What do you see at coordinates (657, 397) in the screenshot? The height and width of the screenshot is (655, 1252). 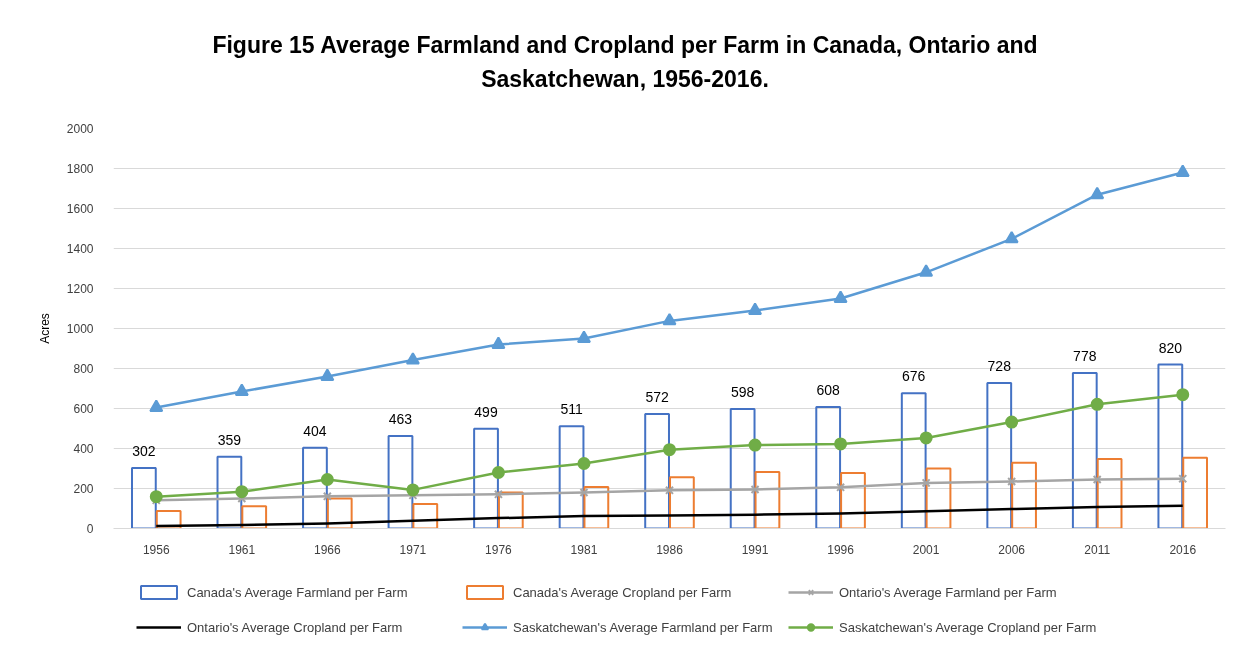 I see `data-label: 572` at bounding box center [657, 397].